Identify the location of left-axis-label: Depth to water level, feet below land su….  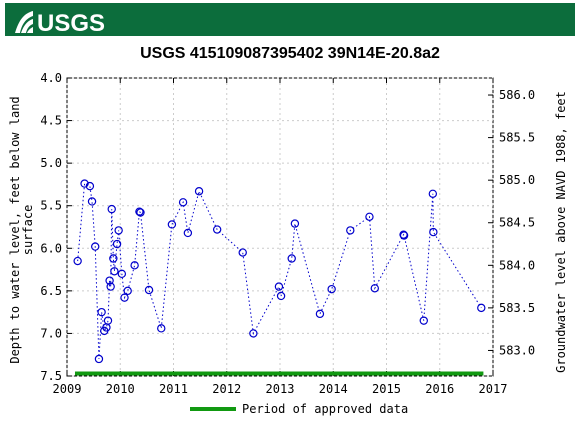
(21, 229).